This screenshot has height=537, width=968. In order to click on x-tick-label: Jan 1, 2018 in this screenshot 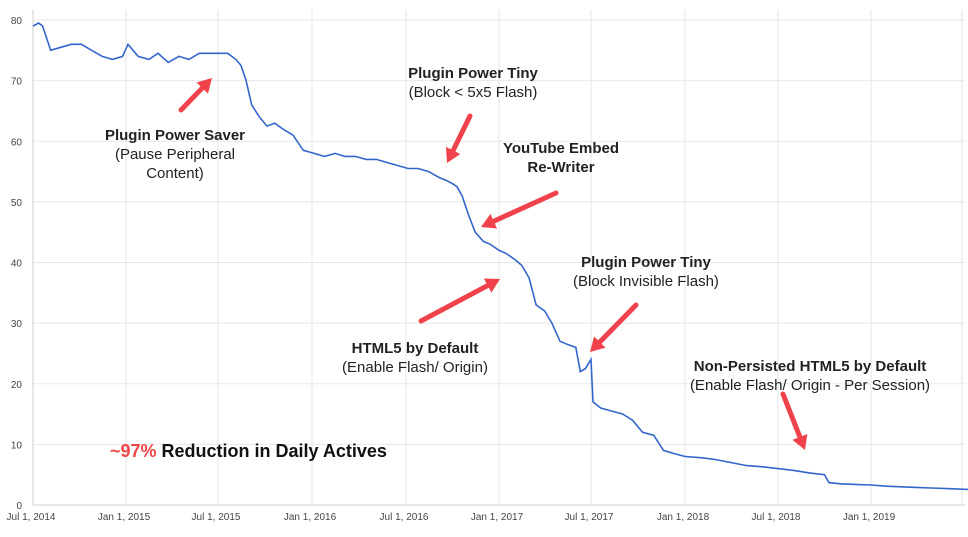, I will do `click(683, 517)`.